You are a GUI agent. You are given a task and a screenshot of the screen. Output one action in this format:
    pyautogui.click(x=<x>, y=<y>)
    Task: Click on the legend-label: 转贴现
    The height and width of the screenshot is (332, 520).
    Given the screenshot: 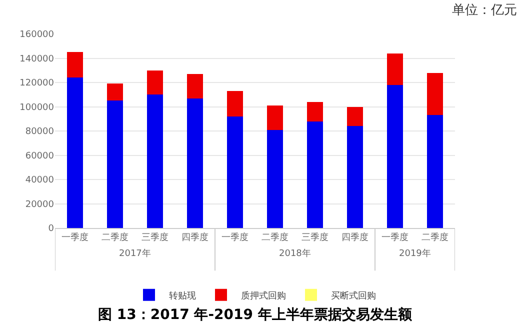 What is the action you would take?
    pyautogui.click(x=182, y=296)
    